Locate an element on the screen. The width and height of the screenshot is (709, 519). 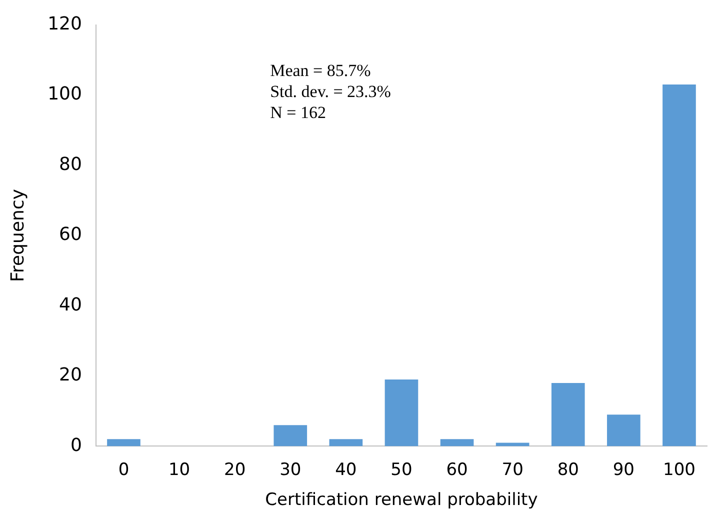
x-tick-label: 70 is located at coordinates (513, 470).